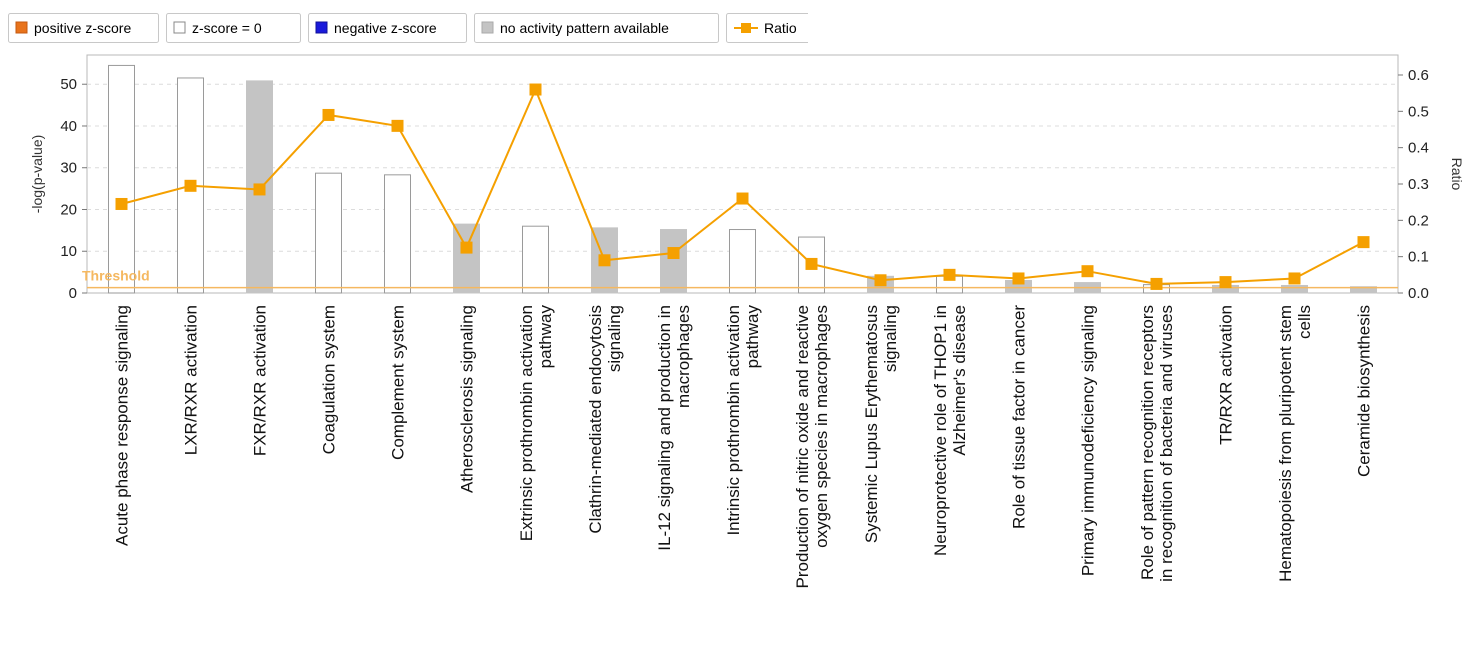  I want to click on x-tick-label: Atherosclerosis signaling, so click(467, 399).